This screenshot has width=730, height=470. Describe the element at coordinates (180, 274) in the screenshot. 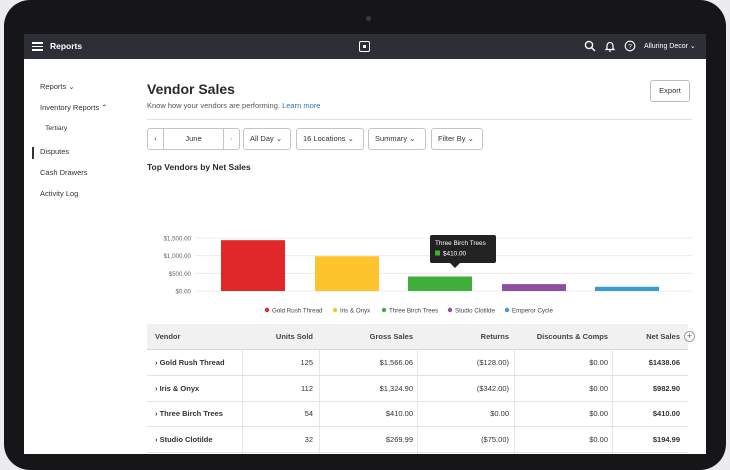

I see `y-tick-label: $500.00` at that location.